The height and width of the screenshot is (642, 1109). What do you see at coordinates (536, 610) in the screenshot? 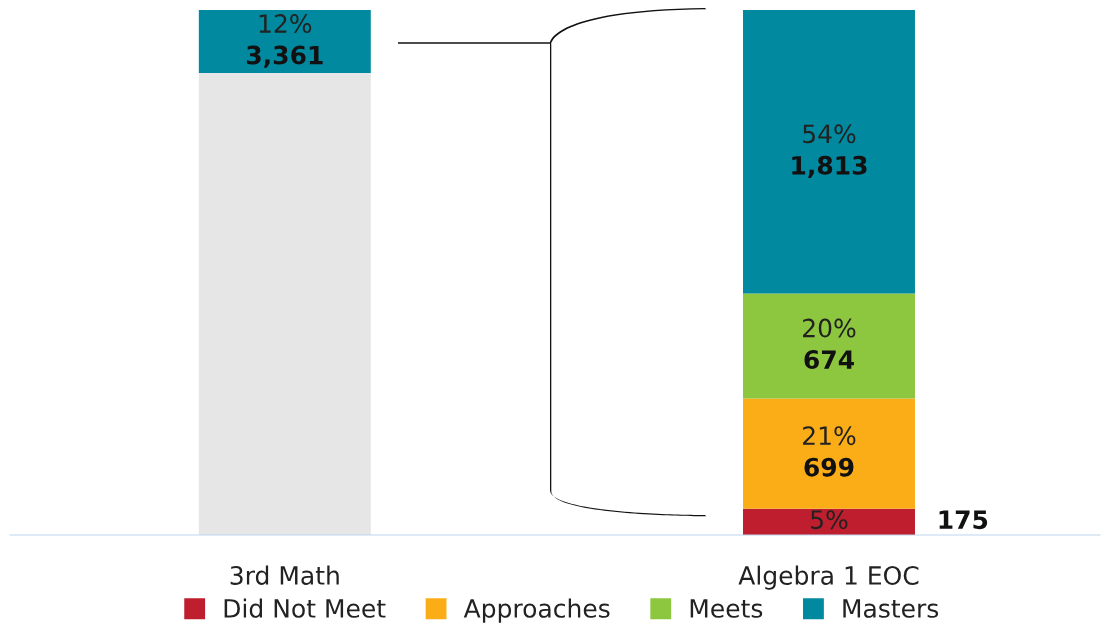
I see `legend-label: Approaches` at bounding box center [536, 610].